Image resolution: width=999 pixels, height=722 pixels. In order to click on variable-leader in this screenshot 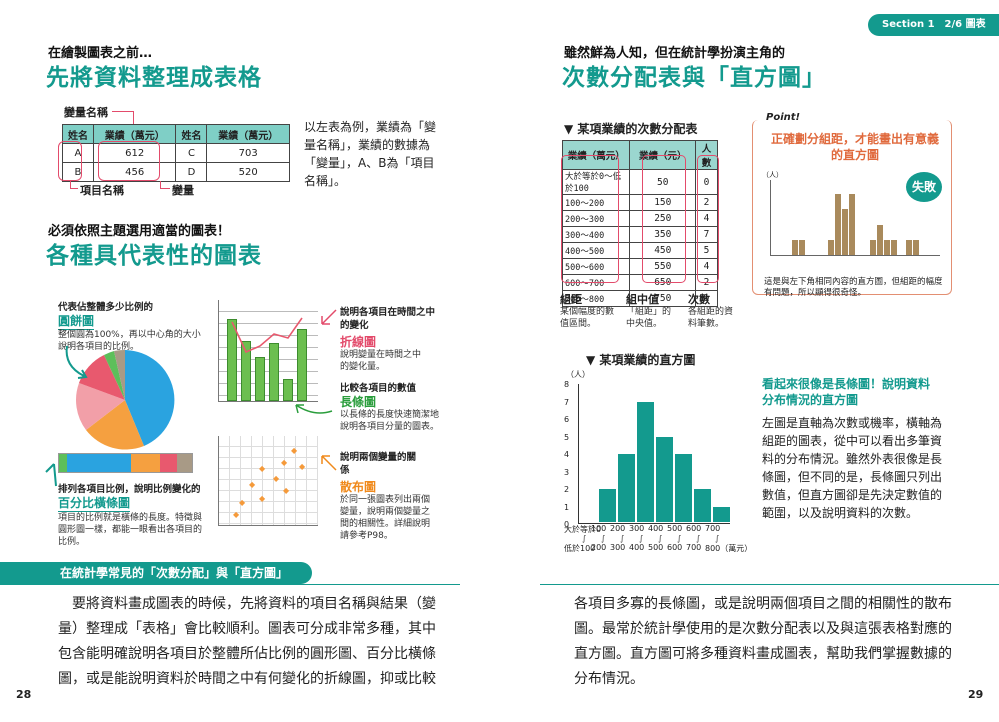, I will do `click(165, 185)`.